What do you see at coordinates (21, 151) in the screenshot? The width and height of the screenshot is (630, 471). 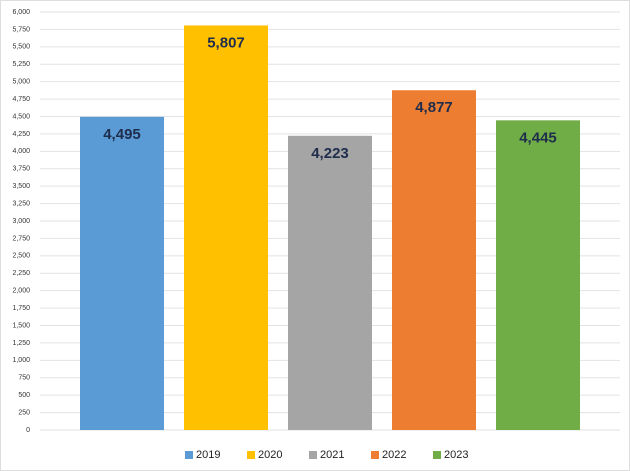 I see `y-tick-label: 4,000` at bounding box center [21, 151].